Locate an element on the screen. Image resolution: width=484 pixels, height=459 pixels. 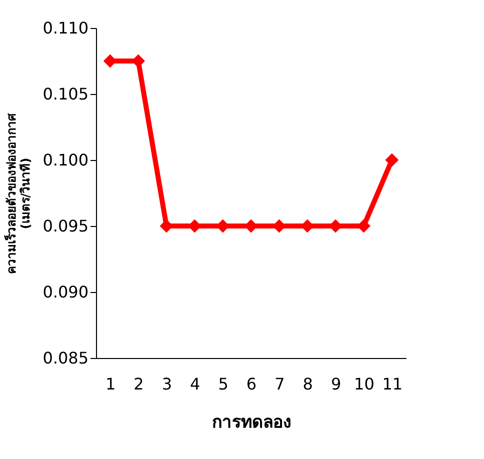
x-tick-label: 3 is located at coordinates (167, 384).